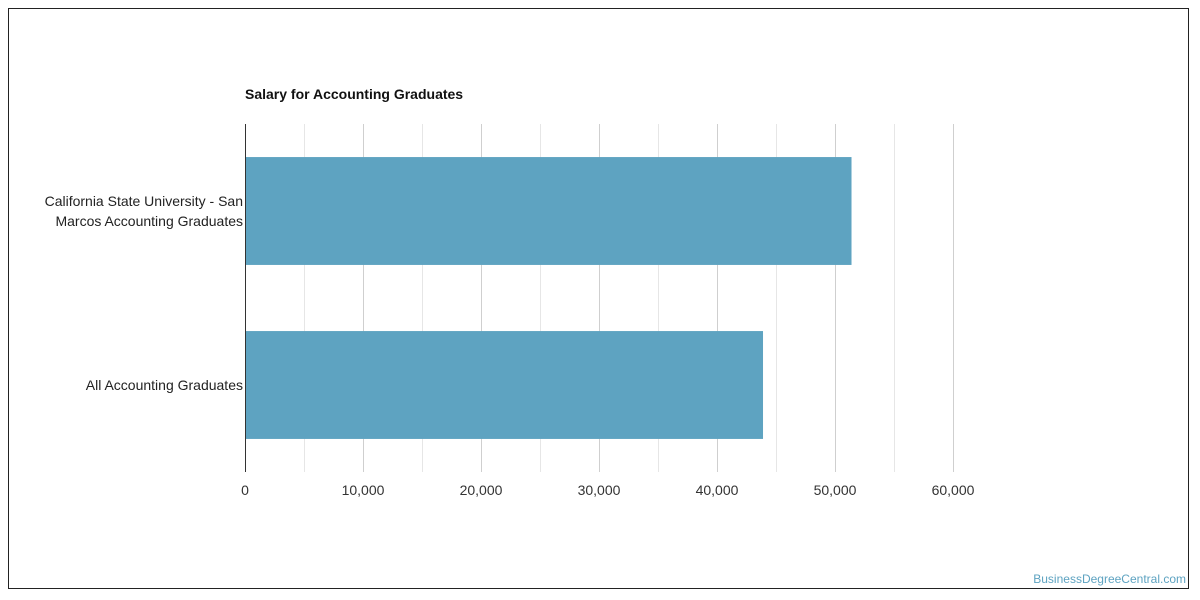 This screenshot has width=1200, height=600. What do you see at coordinates (717, 490) in the screenshot?
I see `x-tick-label: 40,000` at bounding box center [717, 490].